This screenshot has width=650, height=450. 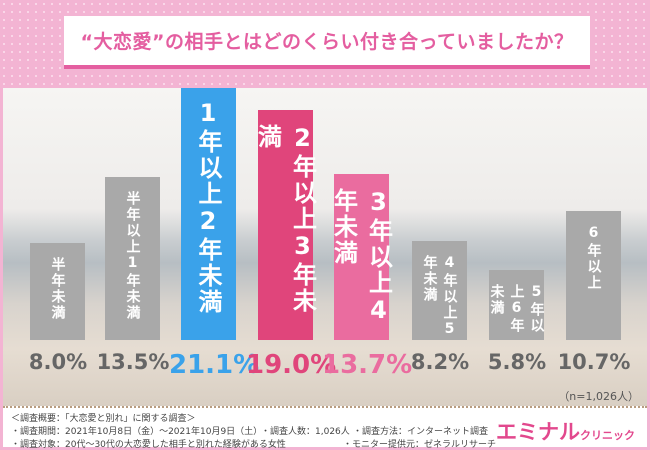 I want to click on bar-category-label: 2年以上3年未満, so click(x=285, y=219).